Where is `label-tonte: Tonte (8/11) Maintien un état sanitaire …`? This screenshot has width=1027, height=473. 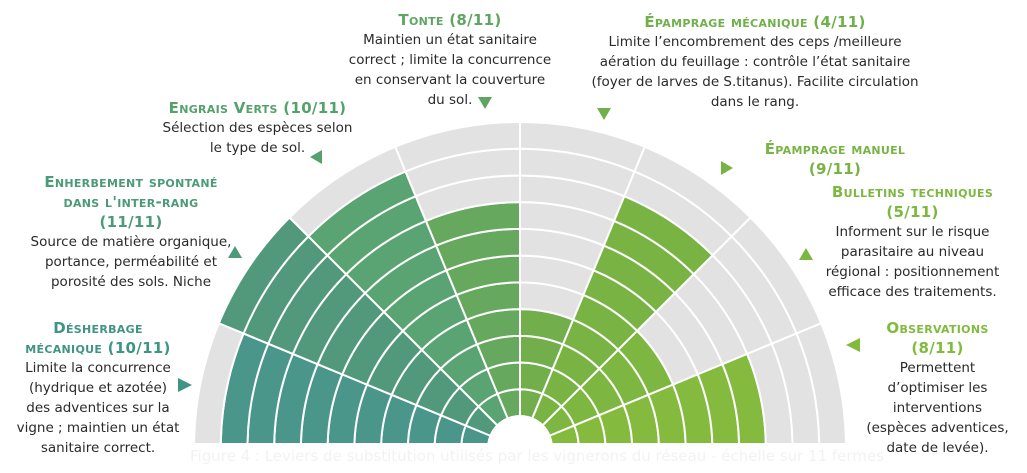
label-tonte: Tonte (8/11) Maintien un état sanitaire … is located at coordinates (450, 60).